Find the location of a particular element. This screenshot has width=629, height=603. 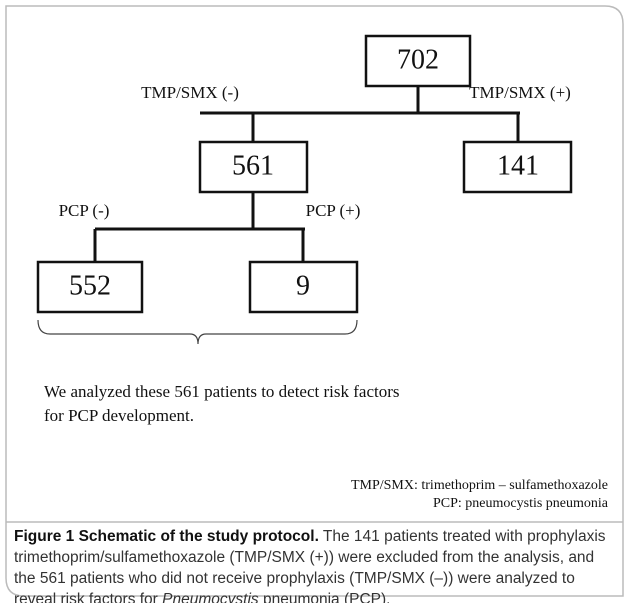

node-label: 141 is located at coordinates (518, 165).